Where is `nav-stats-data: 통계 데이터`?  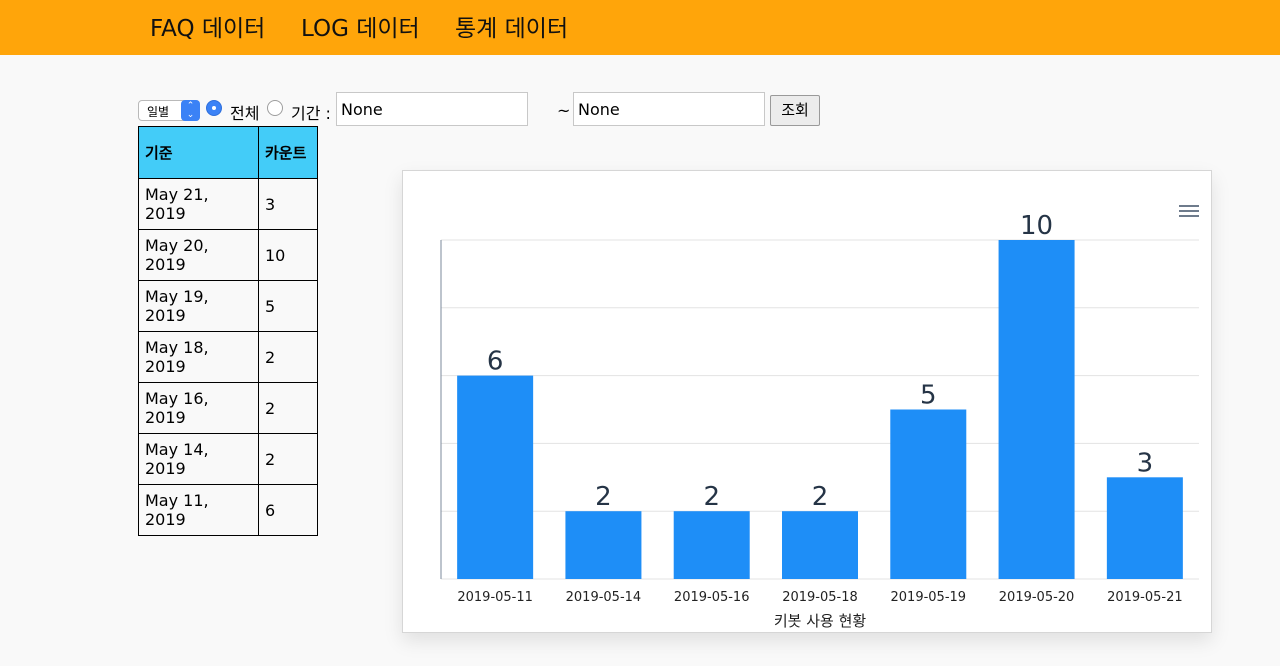
nav-stats-data: 통계 데이터 is located at coordinates (512, 29).